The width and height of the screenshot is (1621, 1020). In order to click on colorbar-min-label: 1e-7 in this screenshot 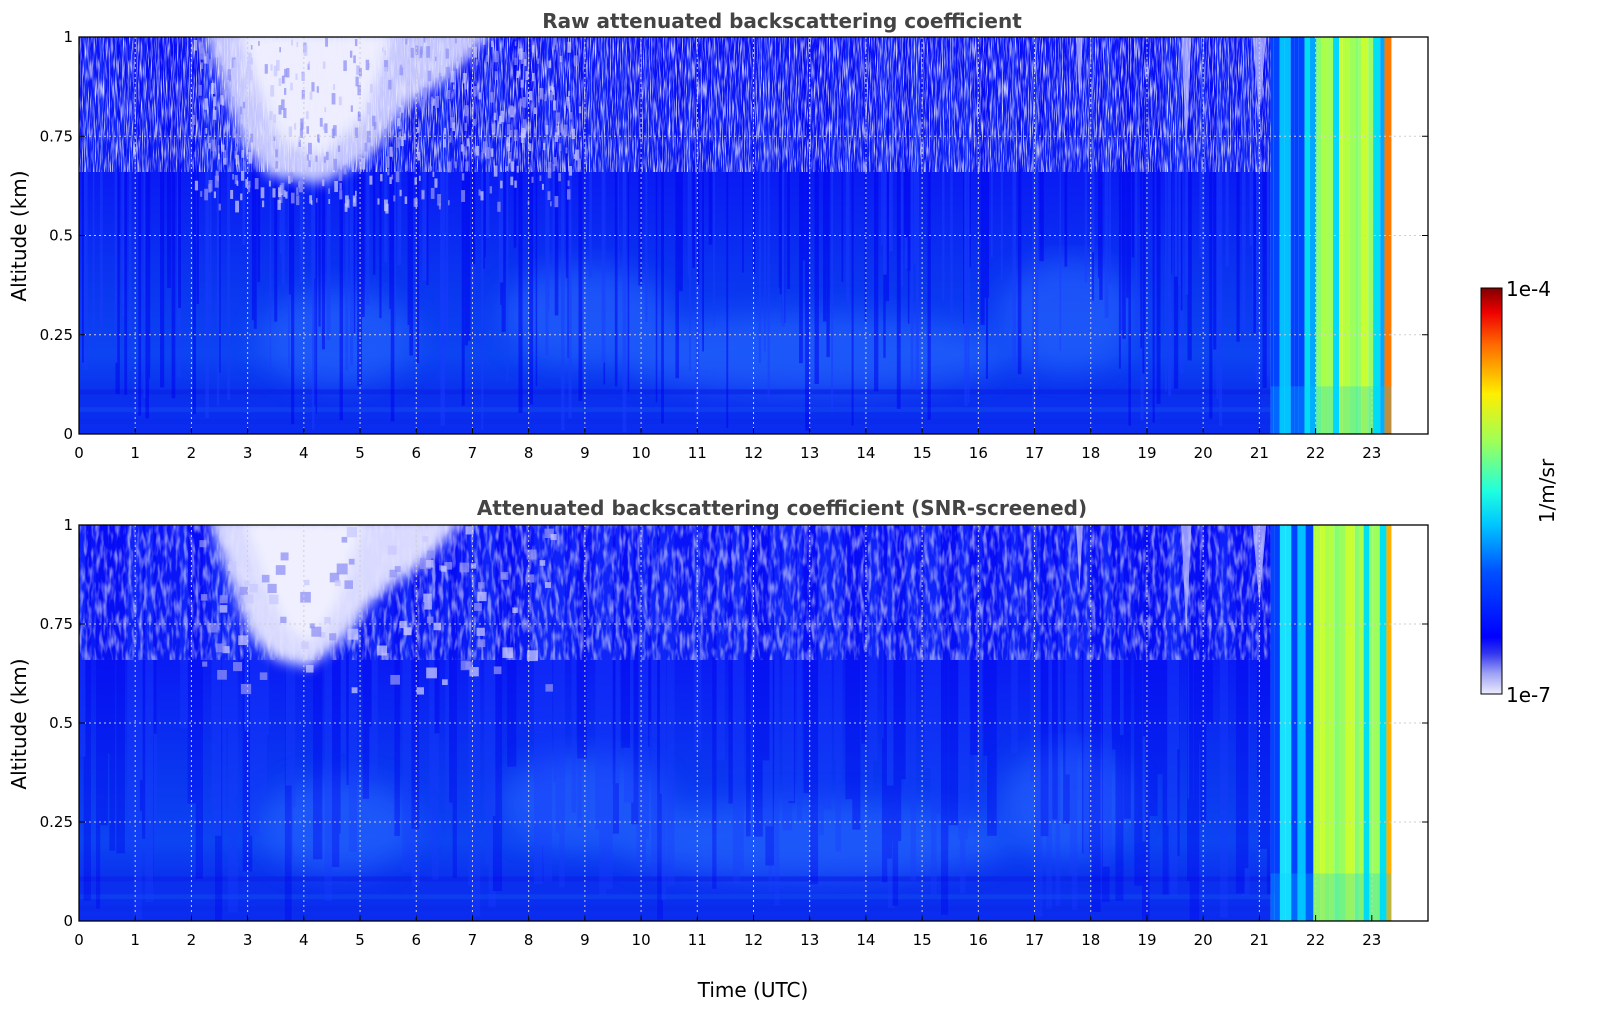, I will do `click(1528, 695)`.